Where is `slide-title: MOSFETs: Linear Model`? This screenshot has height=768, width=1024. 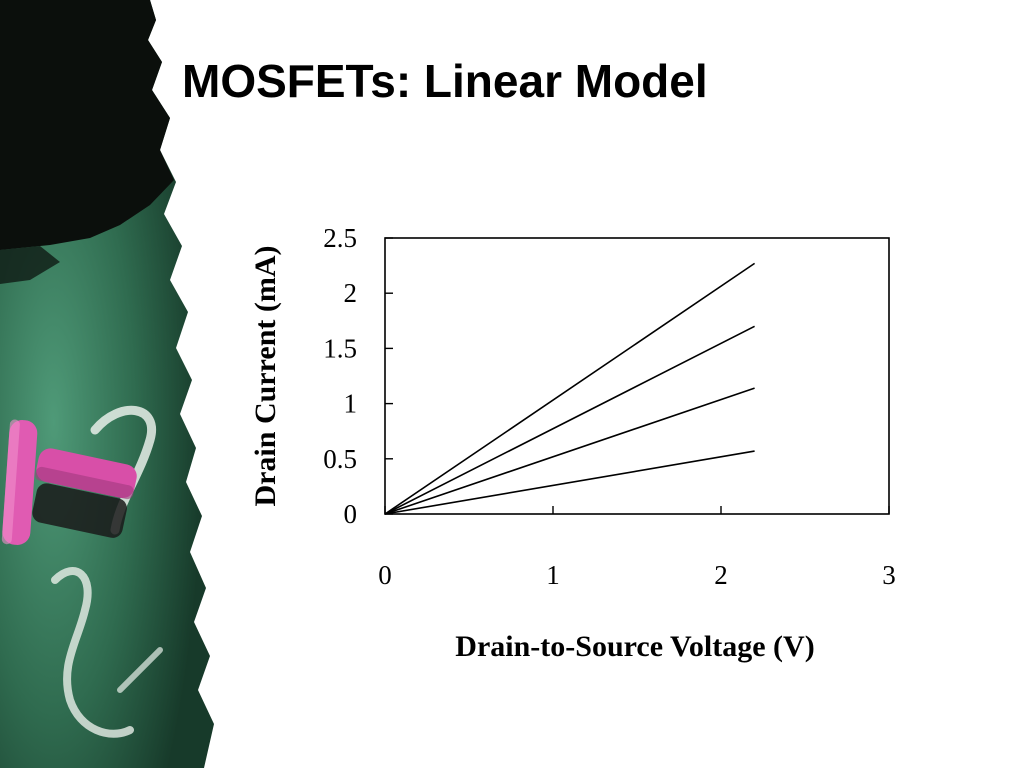
slide-title: MOSFETs: Linear Model is located at coordinates (445, 81).